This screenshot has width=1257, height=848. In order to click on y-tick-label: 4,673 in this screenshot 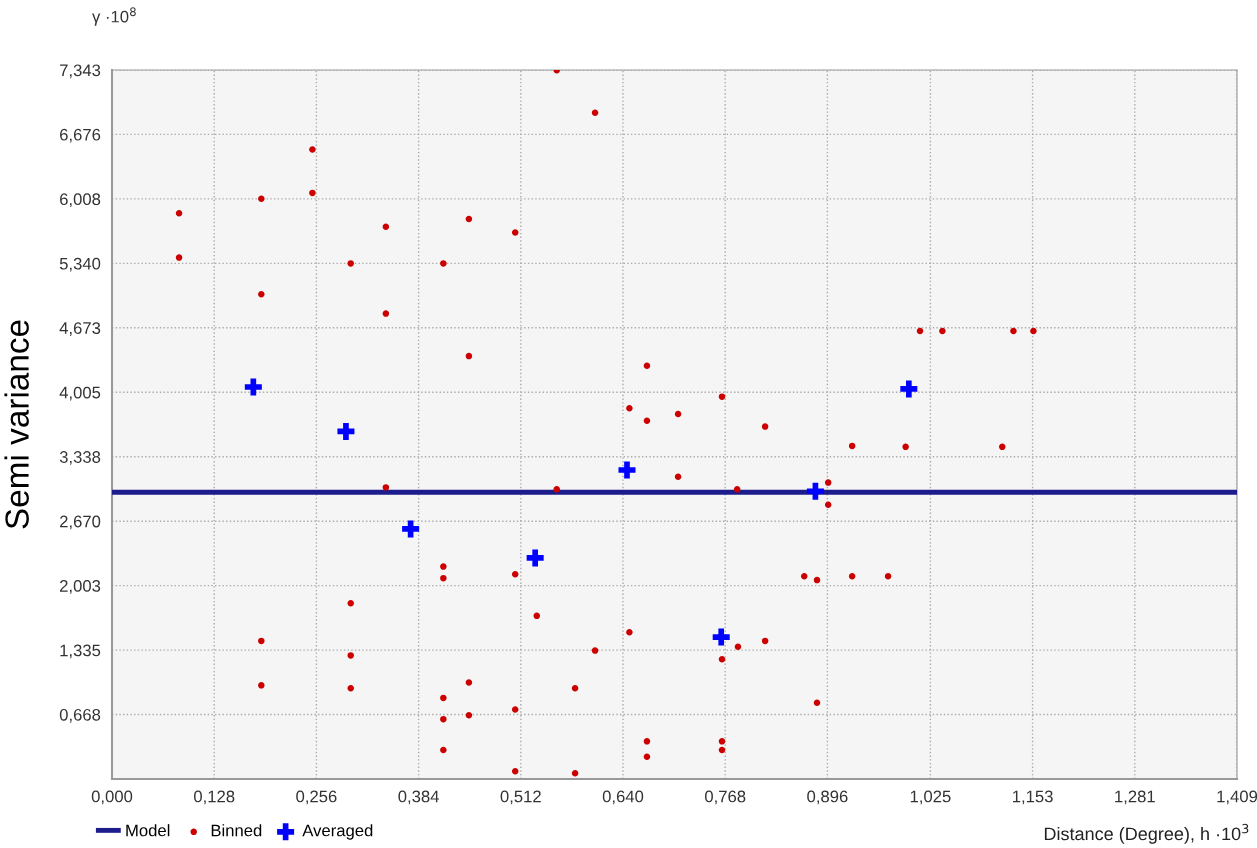, I will do `click(80, 329)`.